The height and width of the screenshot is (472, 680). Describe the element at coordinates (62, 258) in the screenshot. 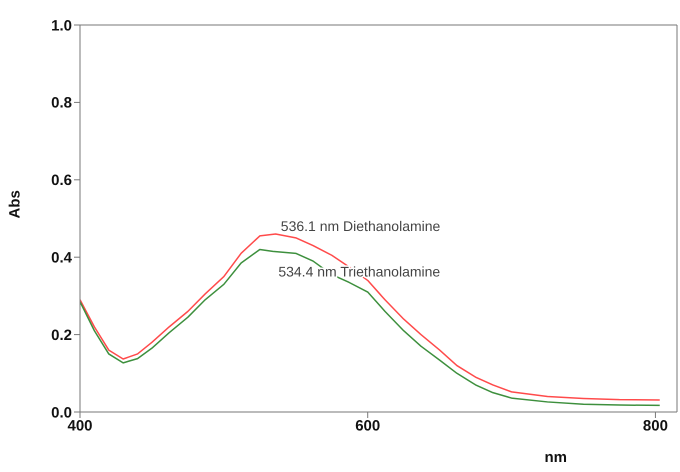

I see `y-tick-label: 0.4` at that location.